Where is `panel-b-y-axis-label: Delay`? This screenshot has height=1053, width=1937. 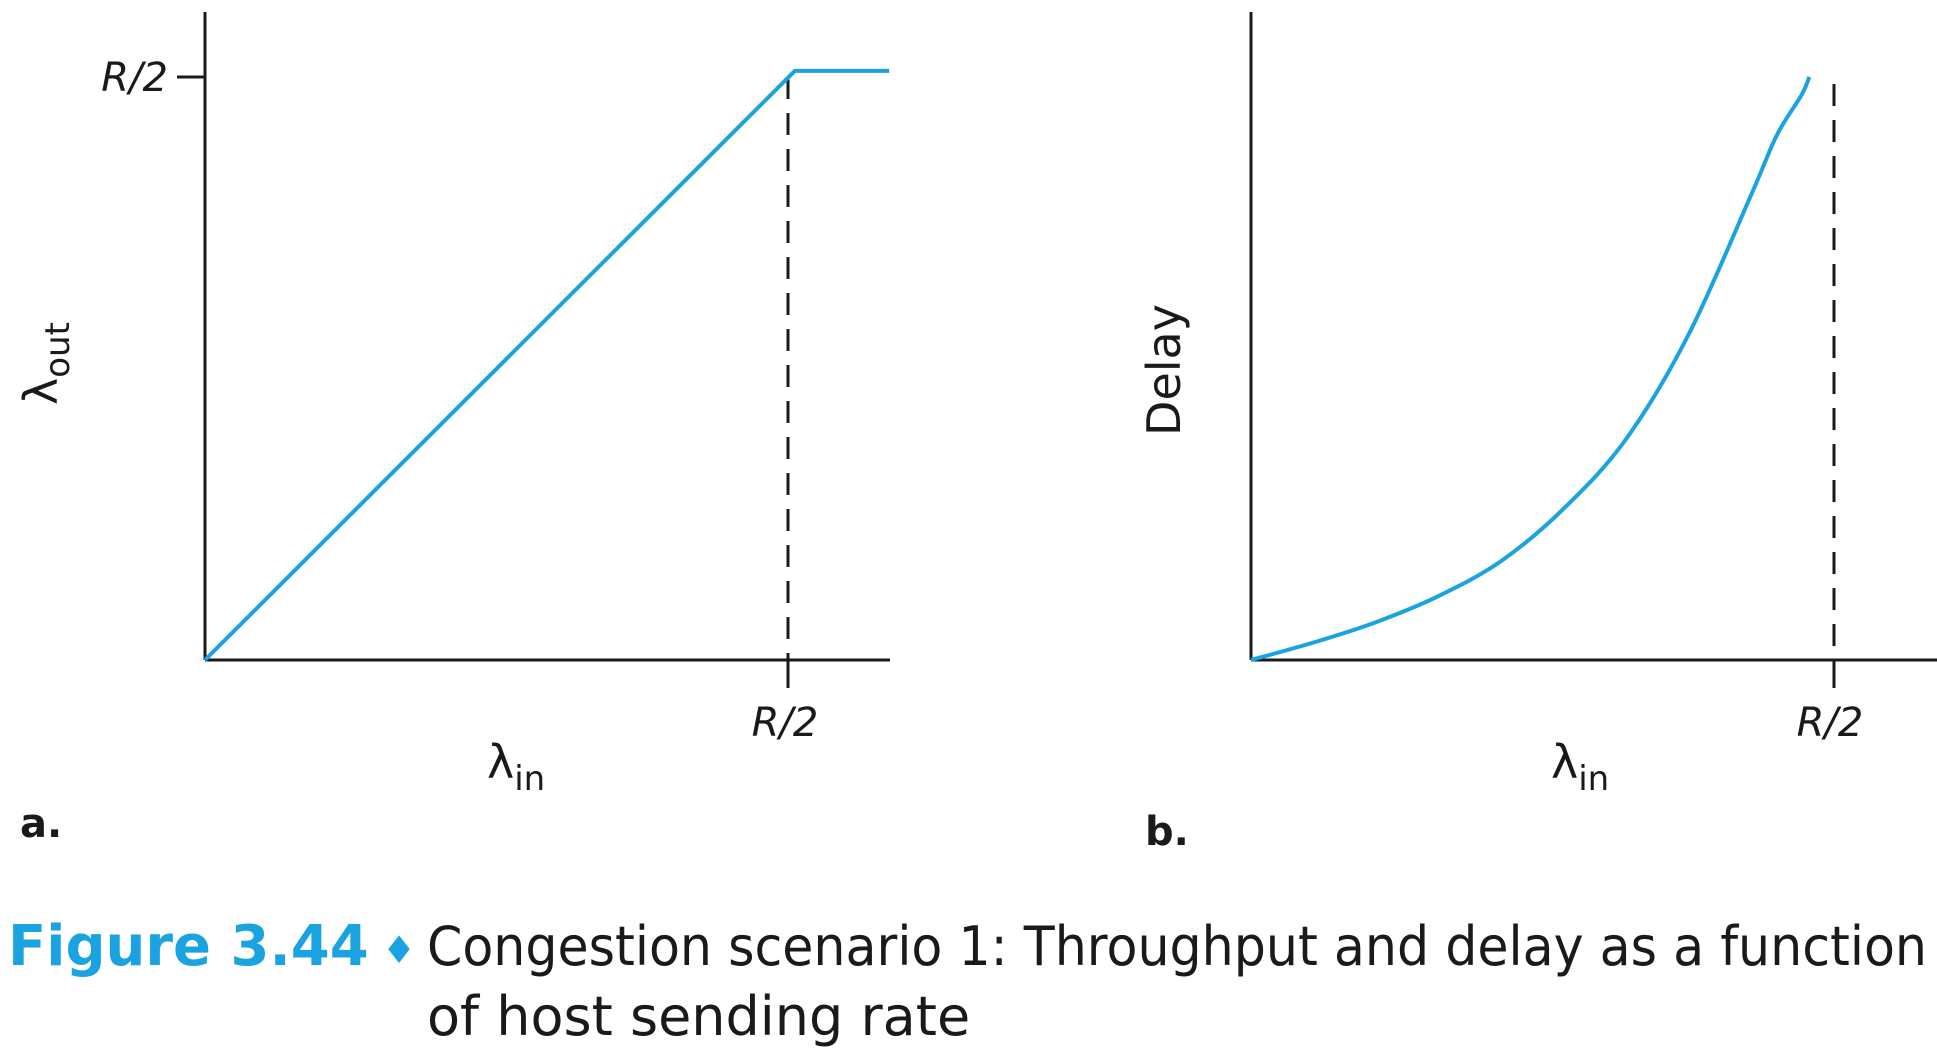
panel-b-y-axis-label: Delay is located at coordinates (1164, 370).